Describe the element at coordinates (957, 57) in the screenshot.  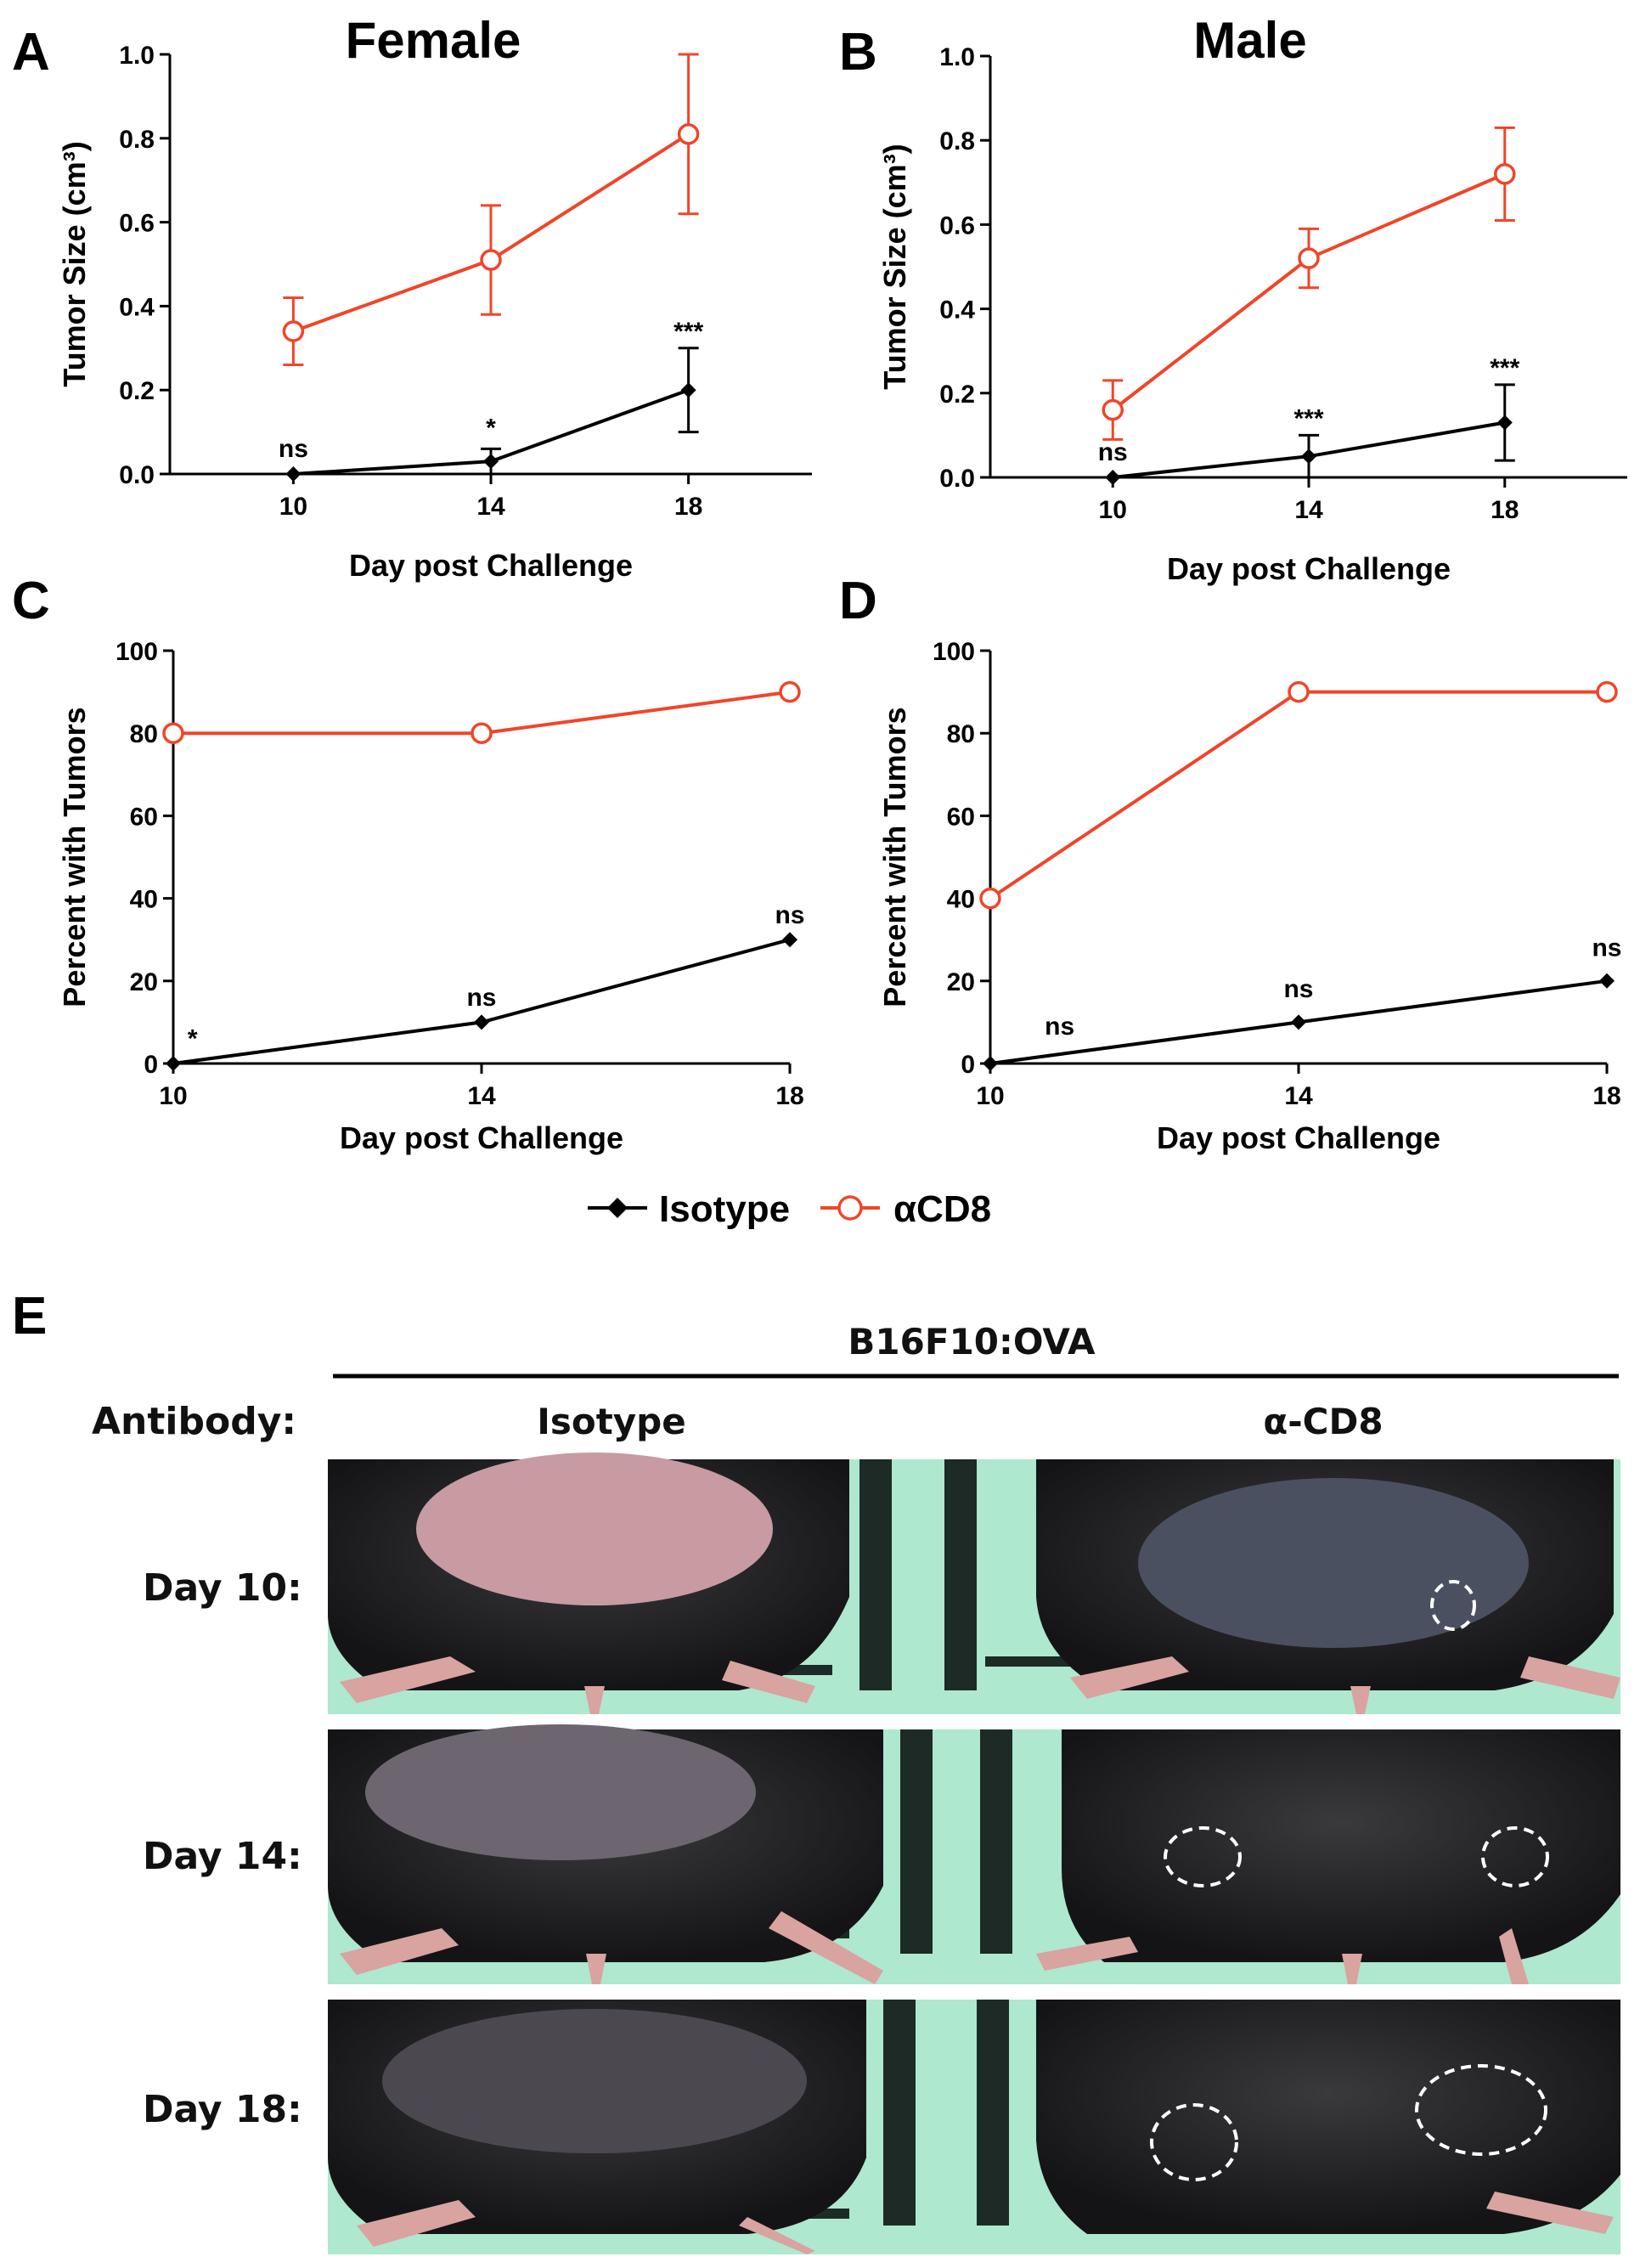
I see `chart-b-ytick-label: 1.0` at that location.